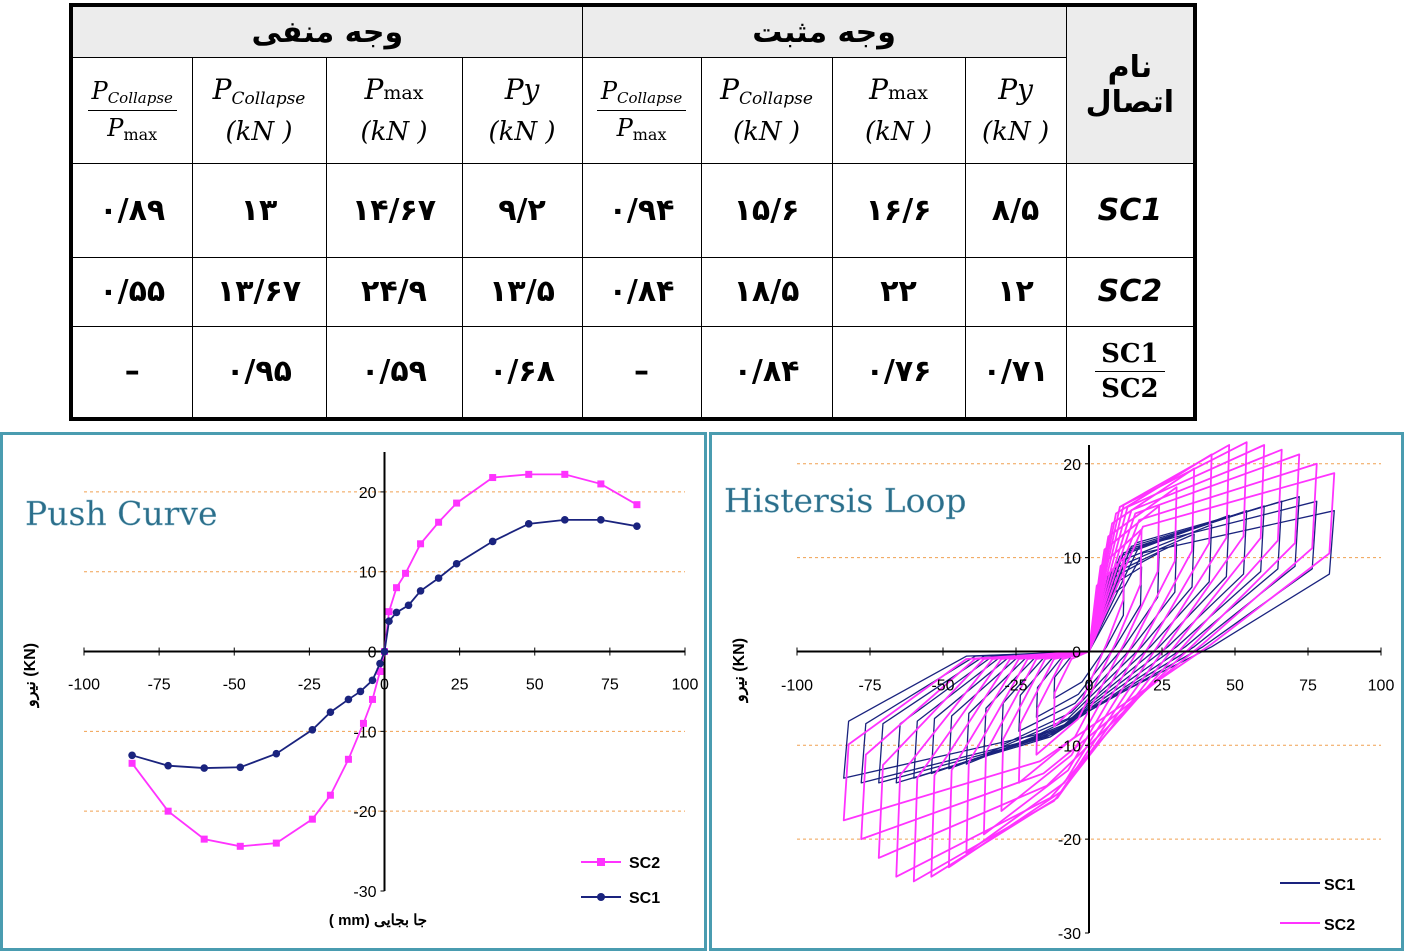 This screenshot has width=1404, height=952. I want to click on table-cell: ۱۶/۶, so click(898, 211).